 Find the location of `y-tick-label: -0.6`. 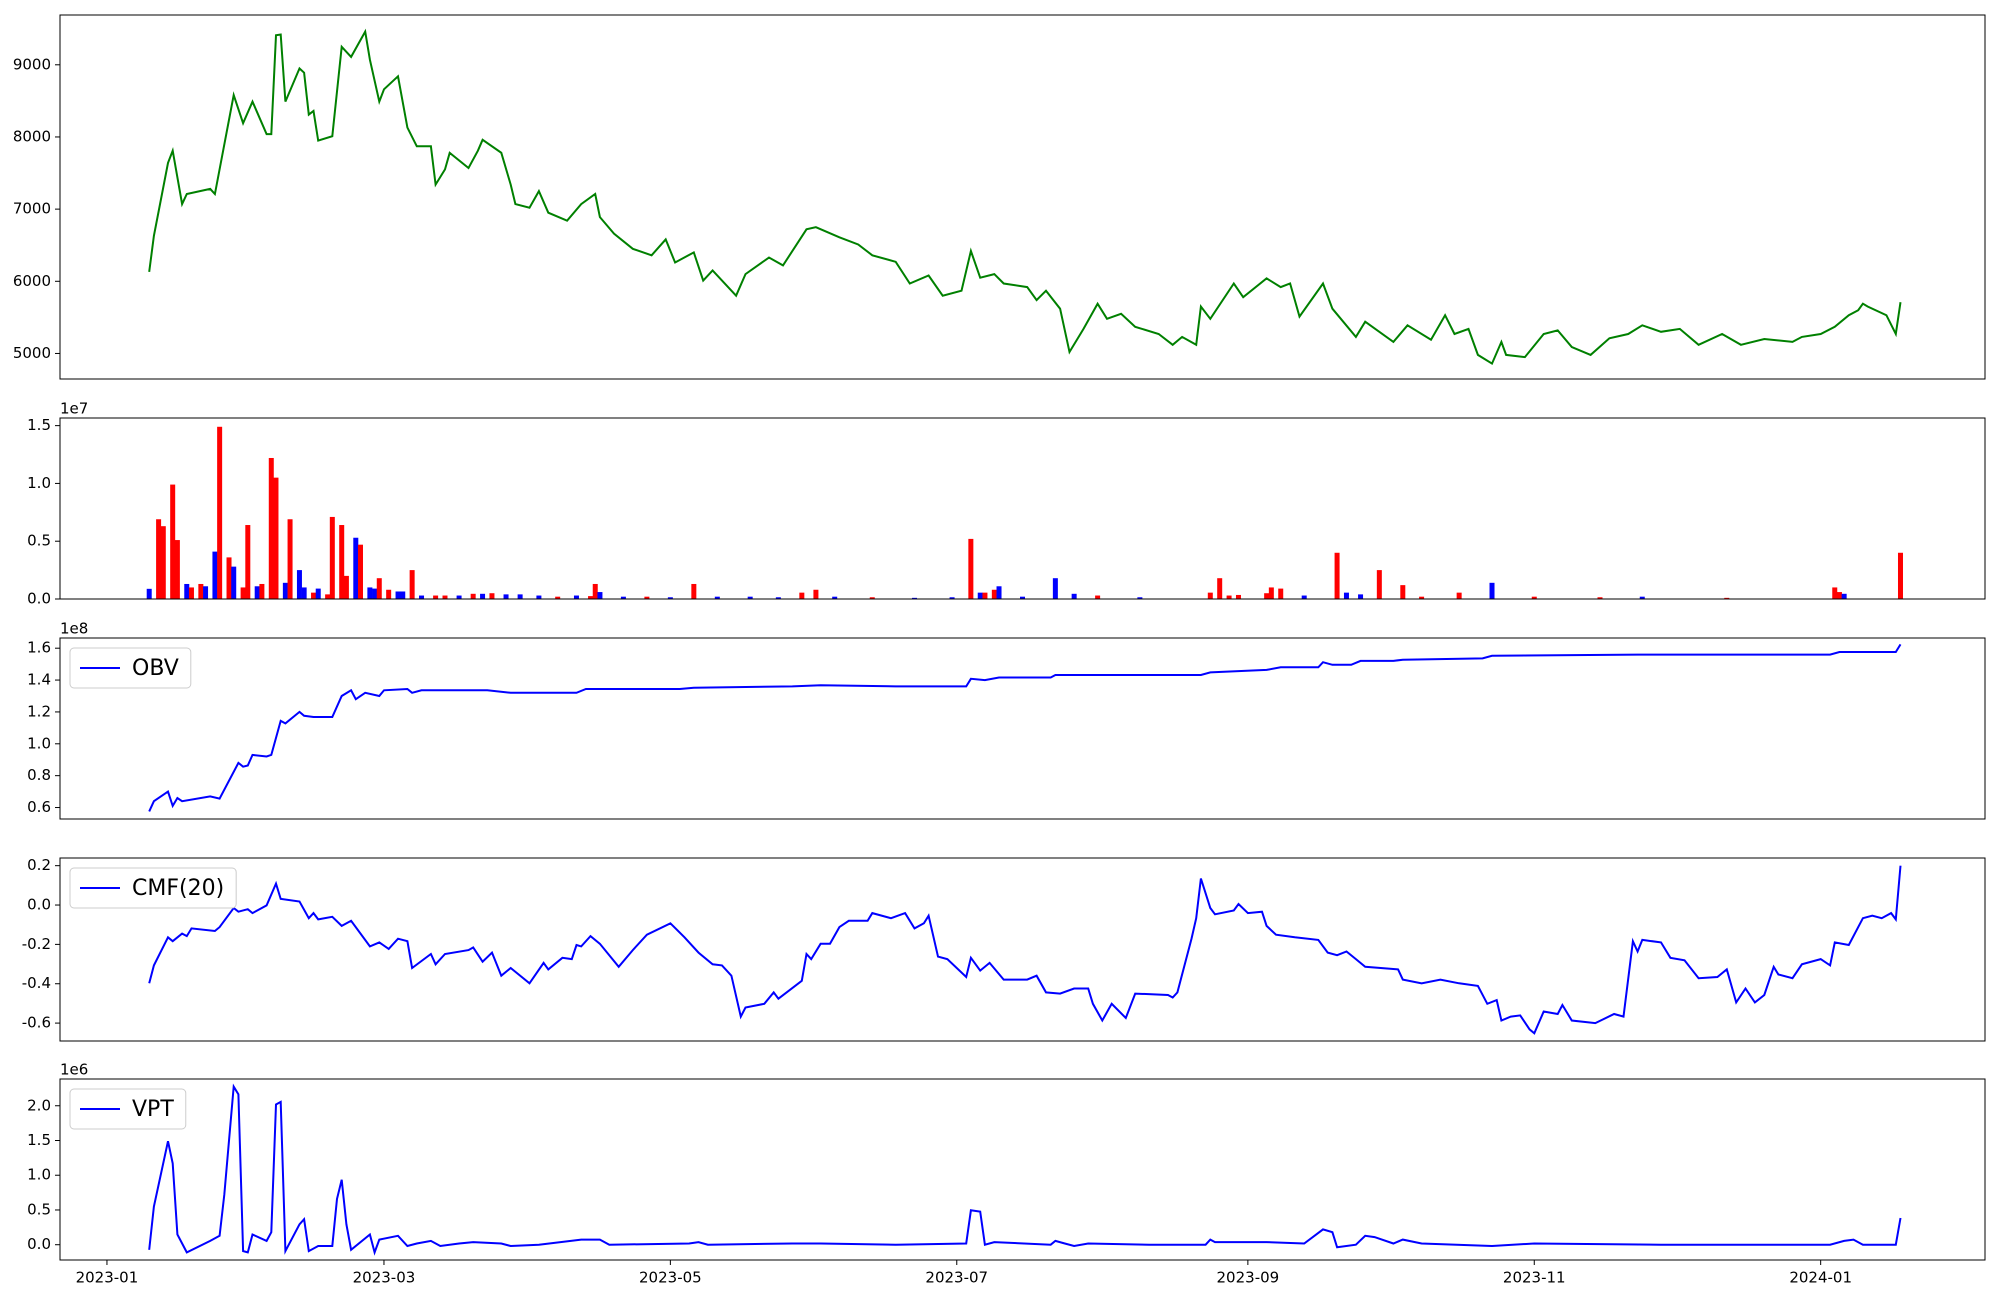

y-tick-label: -0.6 is located at coordinates (36, 1023).